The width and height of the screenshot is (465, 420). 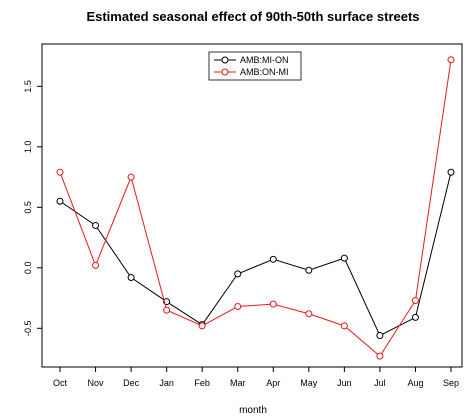 What do you see at coordinates (344, 383) in the screenshot?
I see `x-tick-label: Jun` at bounding box center [344, 383].